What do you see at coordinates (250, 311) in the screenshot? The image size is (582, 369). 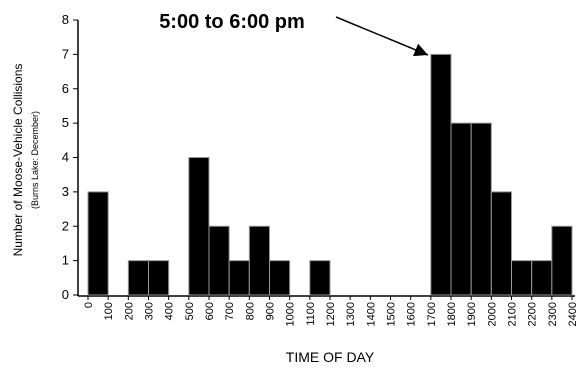 I see `x-tick-label: 800` at bounding box center [250, 311].